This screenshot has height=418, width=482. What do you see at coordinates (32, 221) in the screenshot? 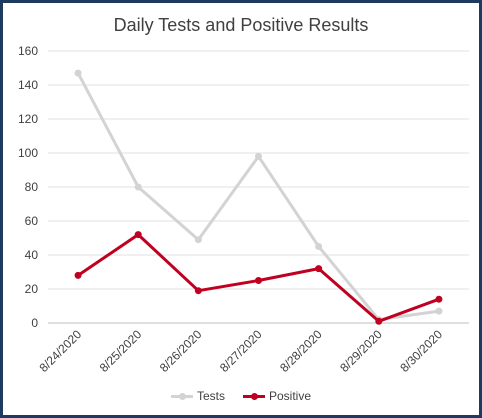
I see `y-tick-label-60: 60` at bounding box center [32, 221].